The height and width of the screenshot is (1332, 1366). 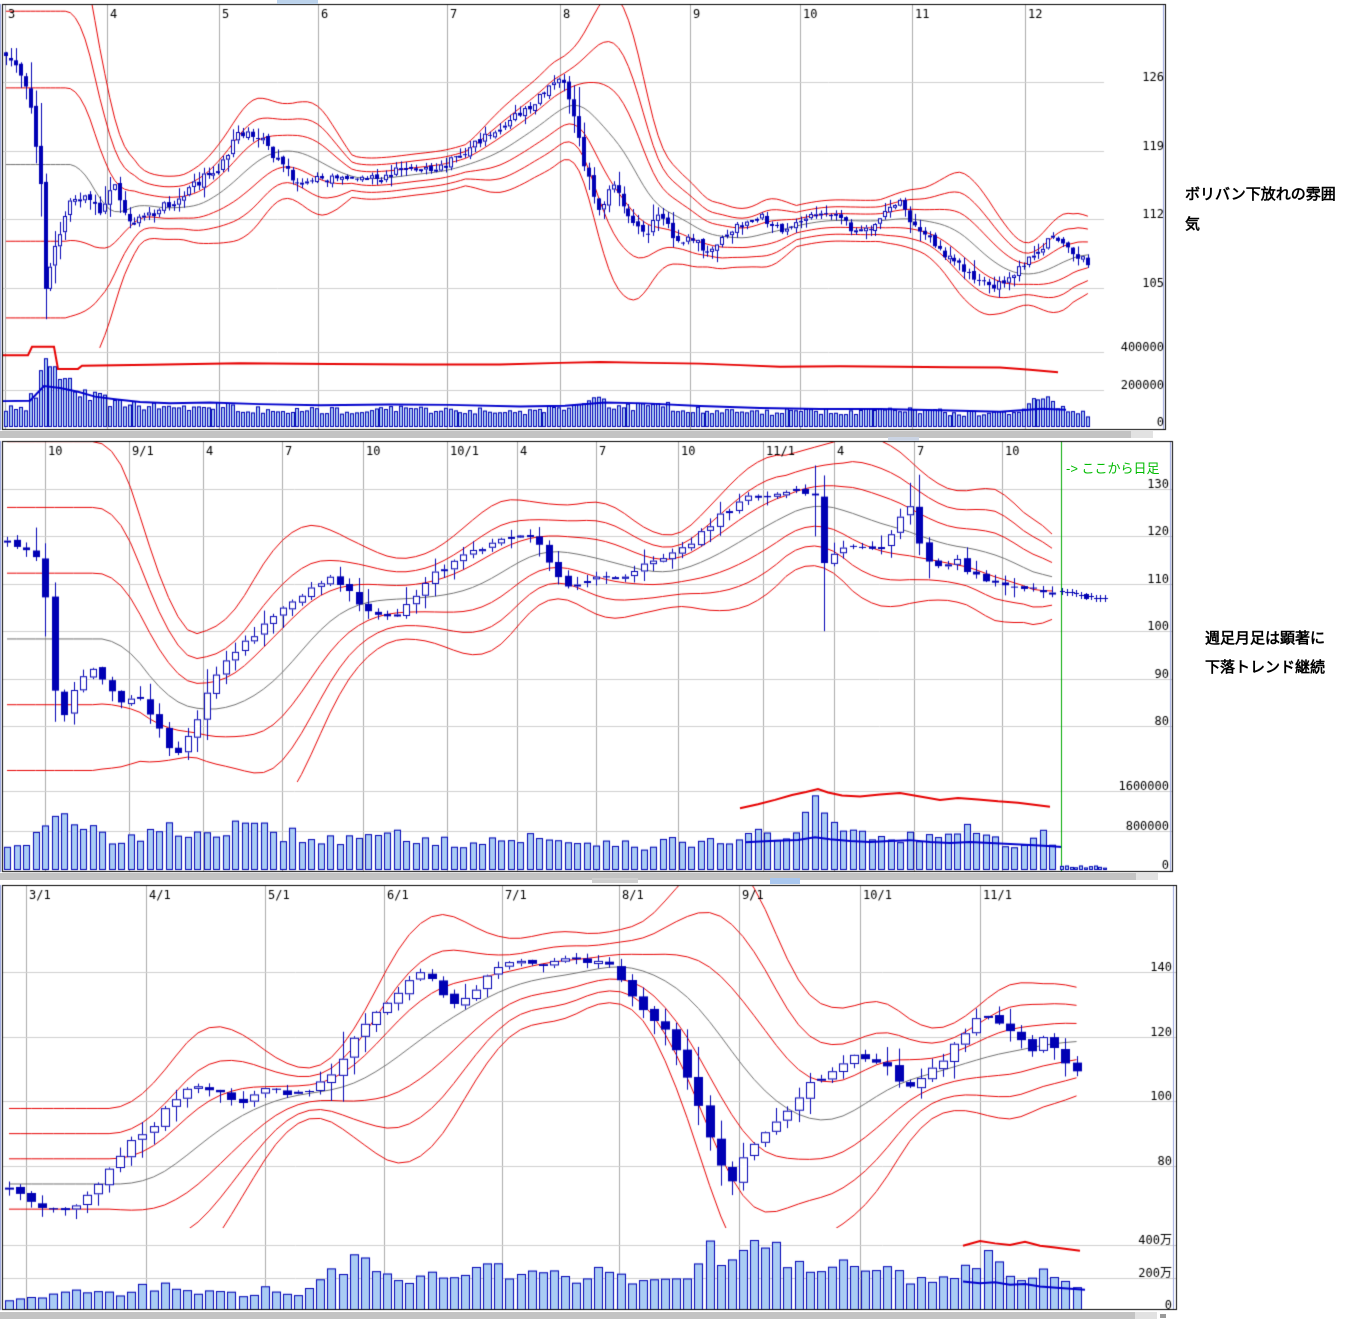 What do you see at coordinates (576, 434) in the screenshot?
I see `chart1-hscrollbar` at bounding box center [576, 434].